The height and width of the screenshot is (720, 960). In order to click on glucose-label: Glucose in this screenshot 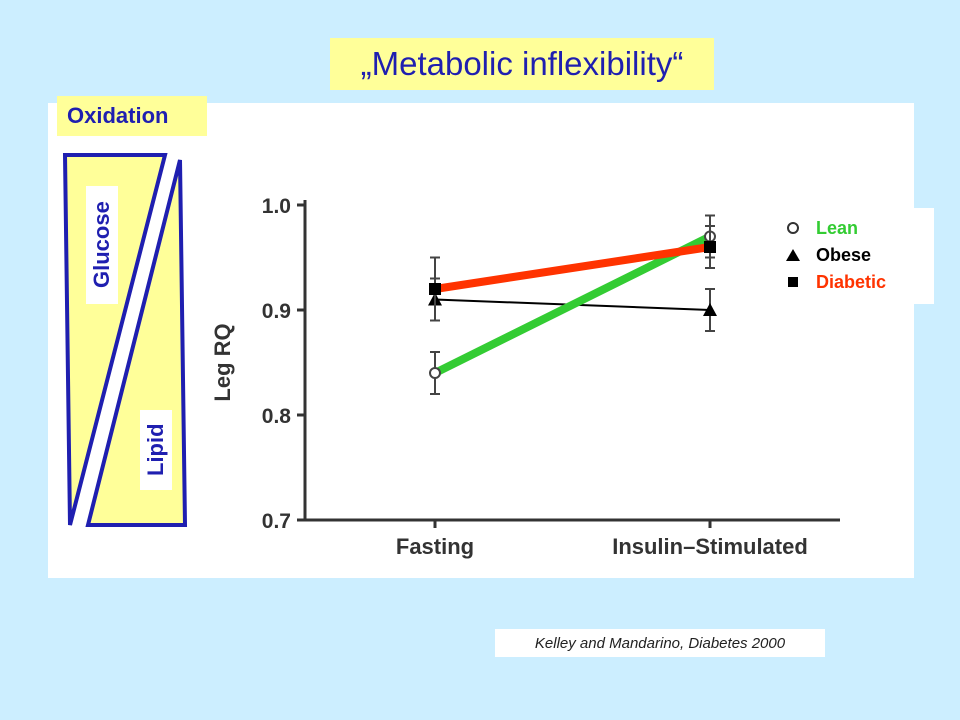, I will do `click(102, 245)`.